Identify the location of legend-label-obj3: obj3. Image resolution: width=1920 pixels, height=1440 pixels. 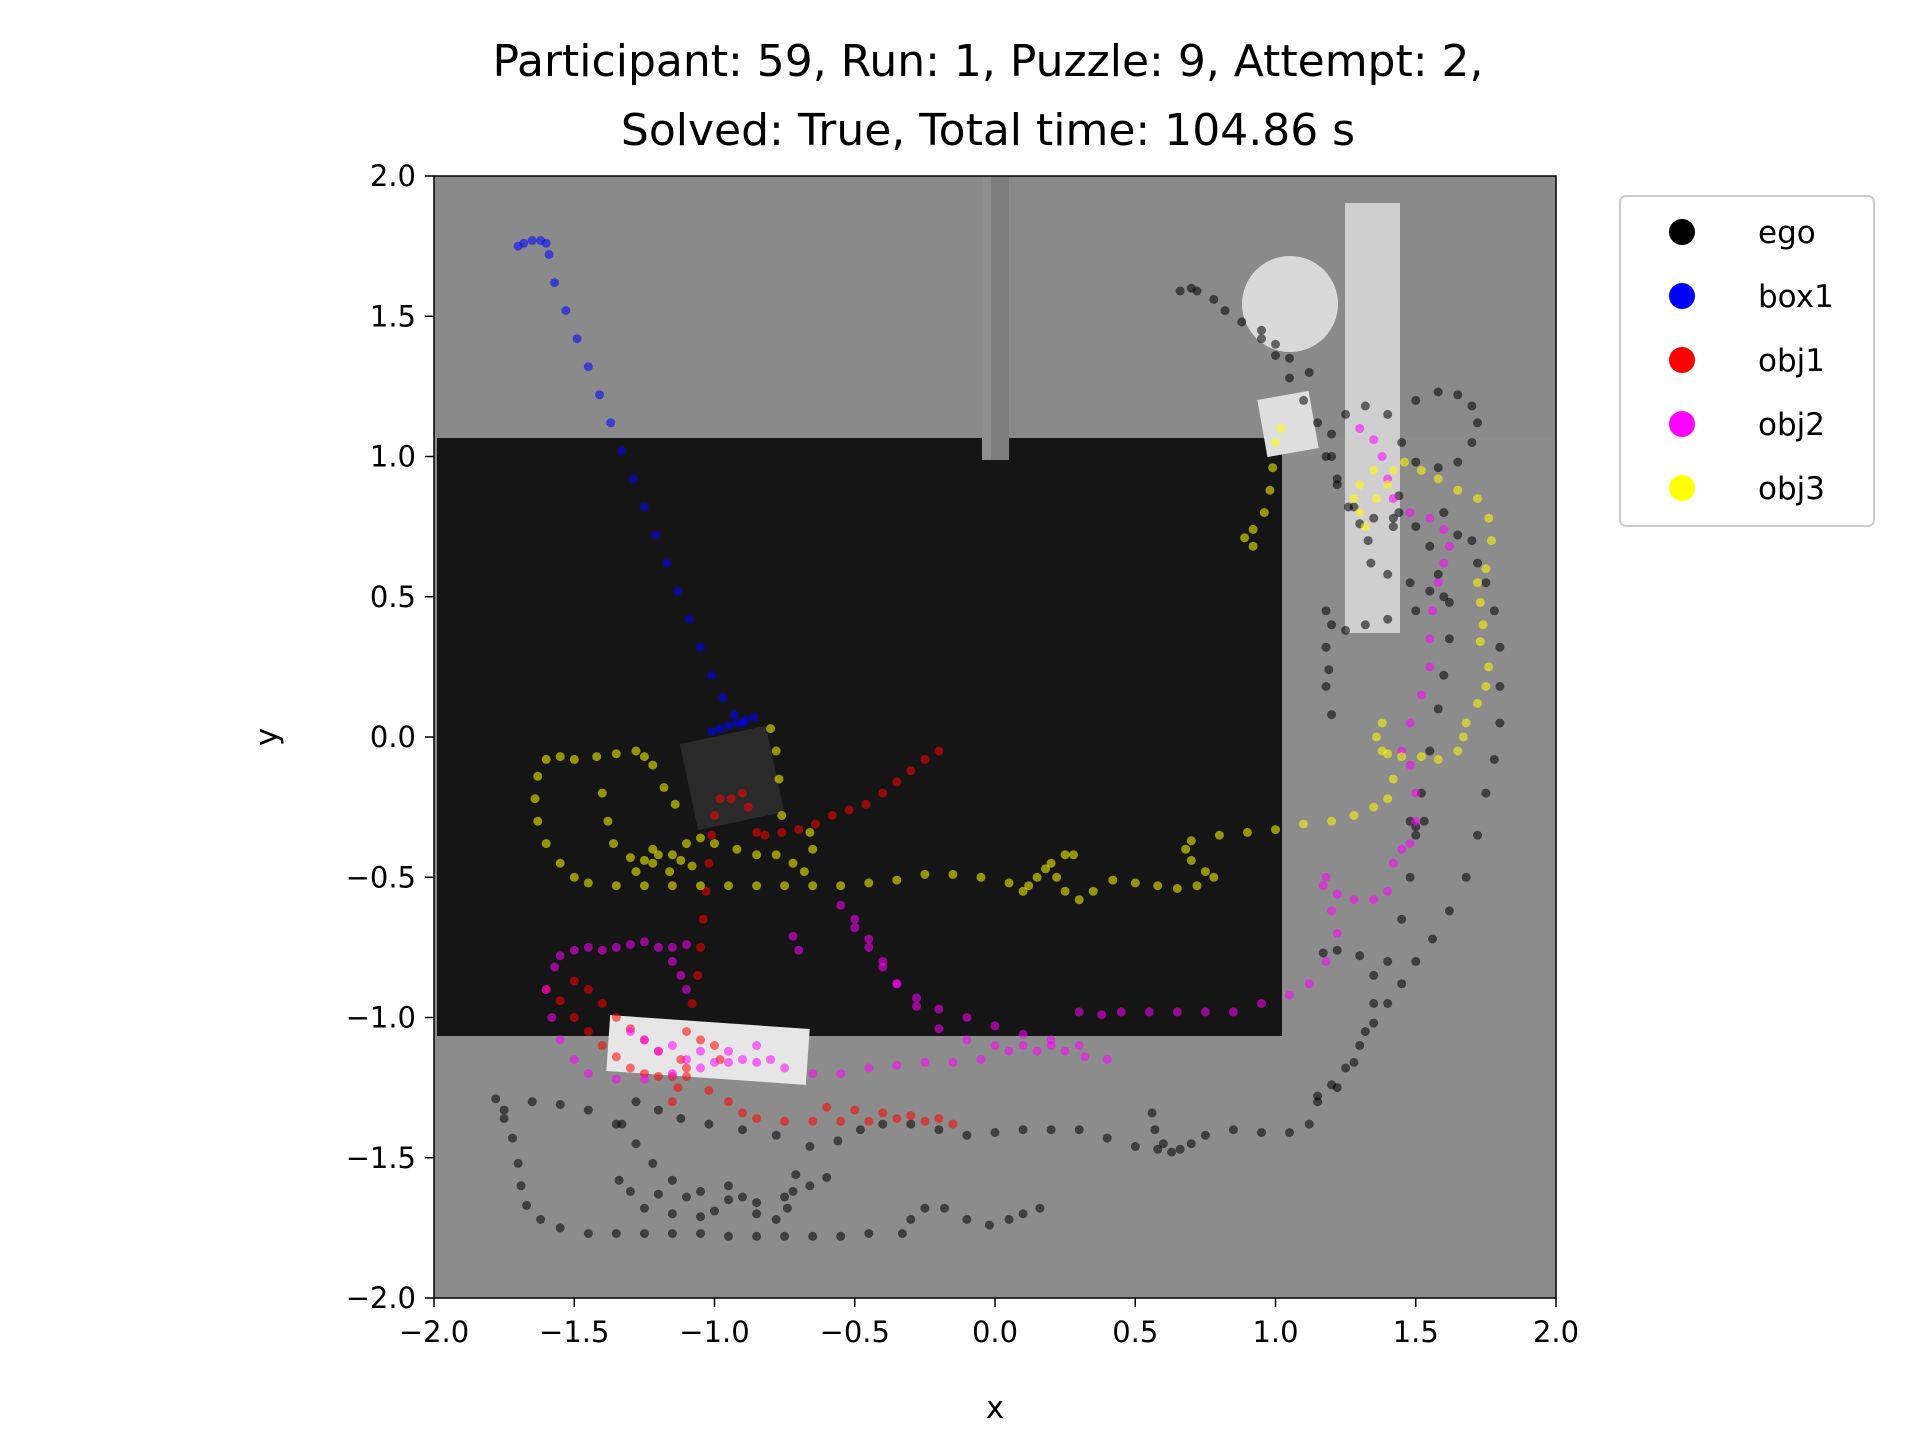
(1791, 489).